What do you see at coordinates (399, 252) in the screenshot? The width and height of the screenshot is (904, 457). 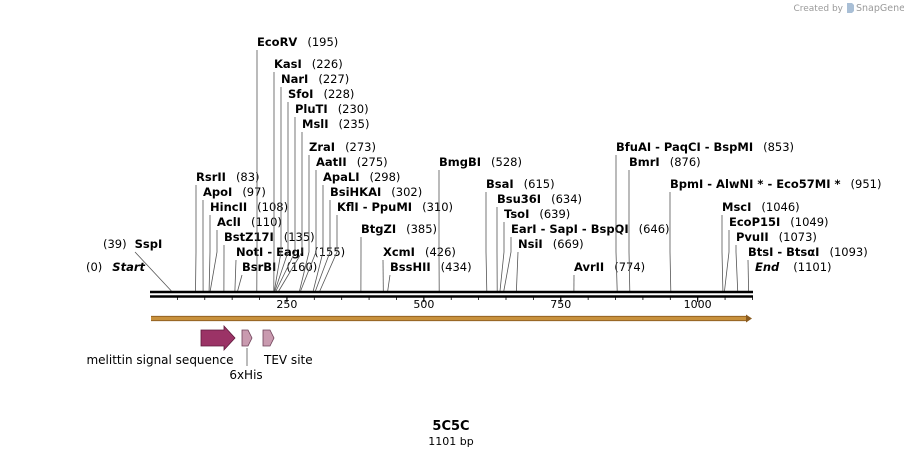 I see `site-enzyme: XcmI` at bounding box center [399, 252].